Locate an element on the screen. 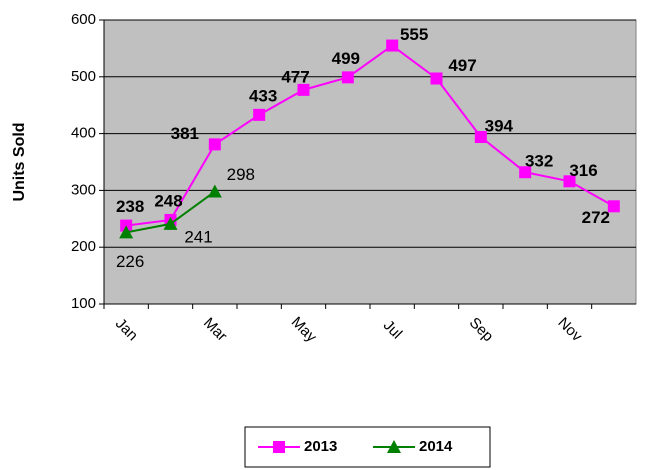 The image size is (647, 470). y-tick-label: 200 is located at coordinates (83, 246).